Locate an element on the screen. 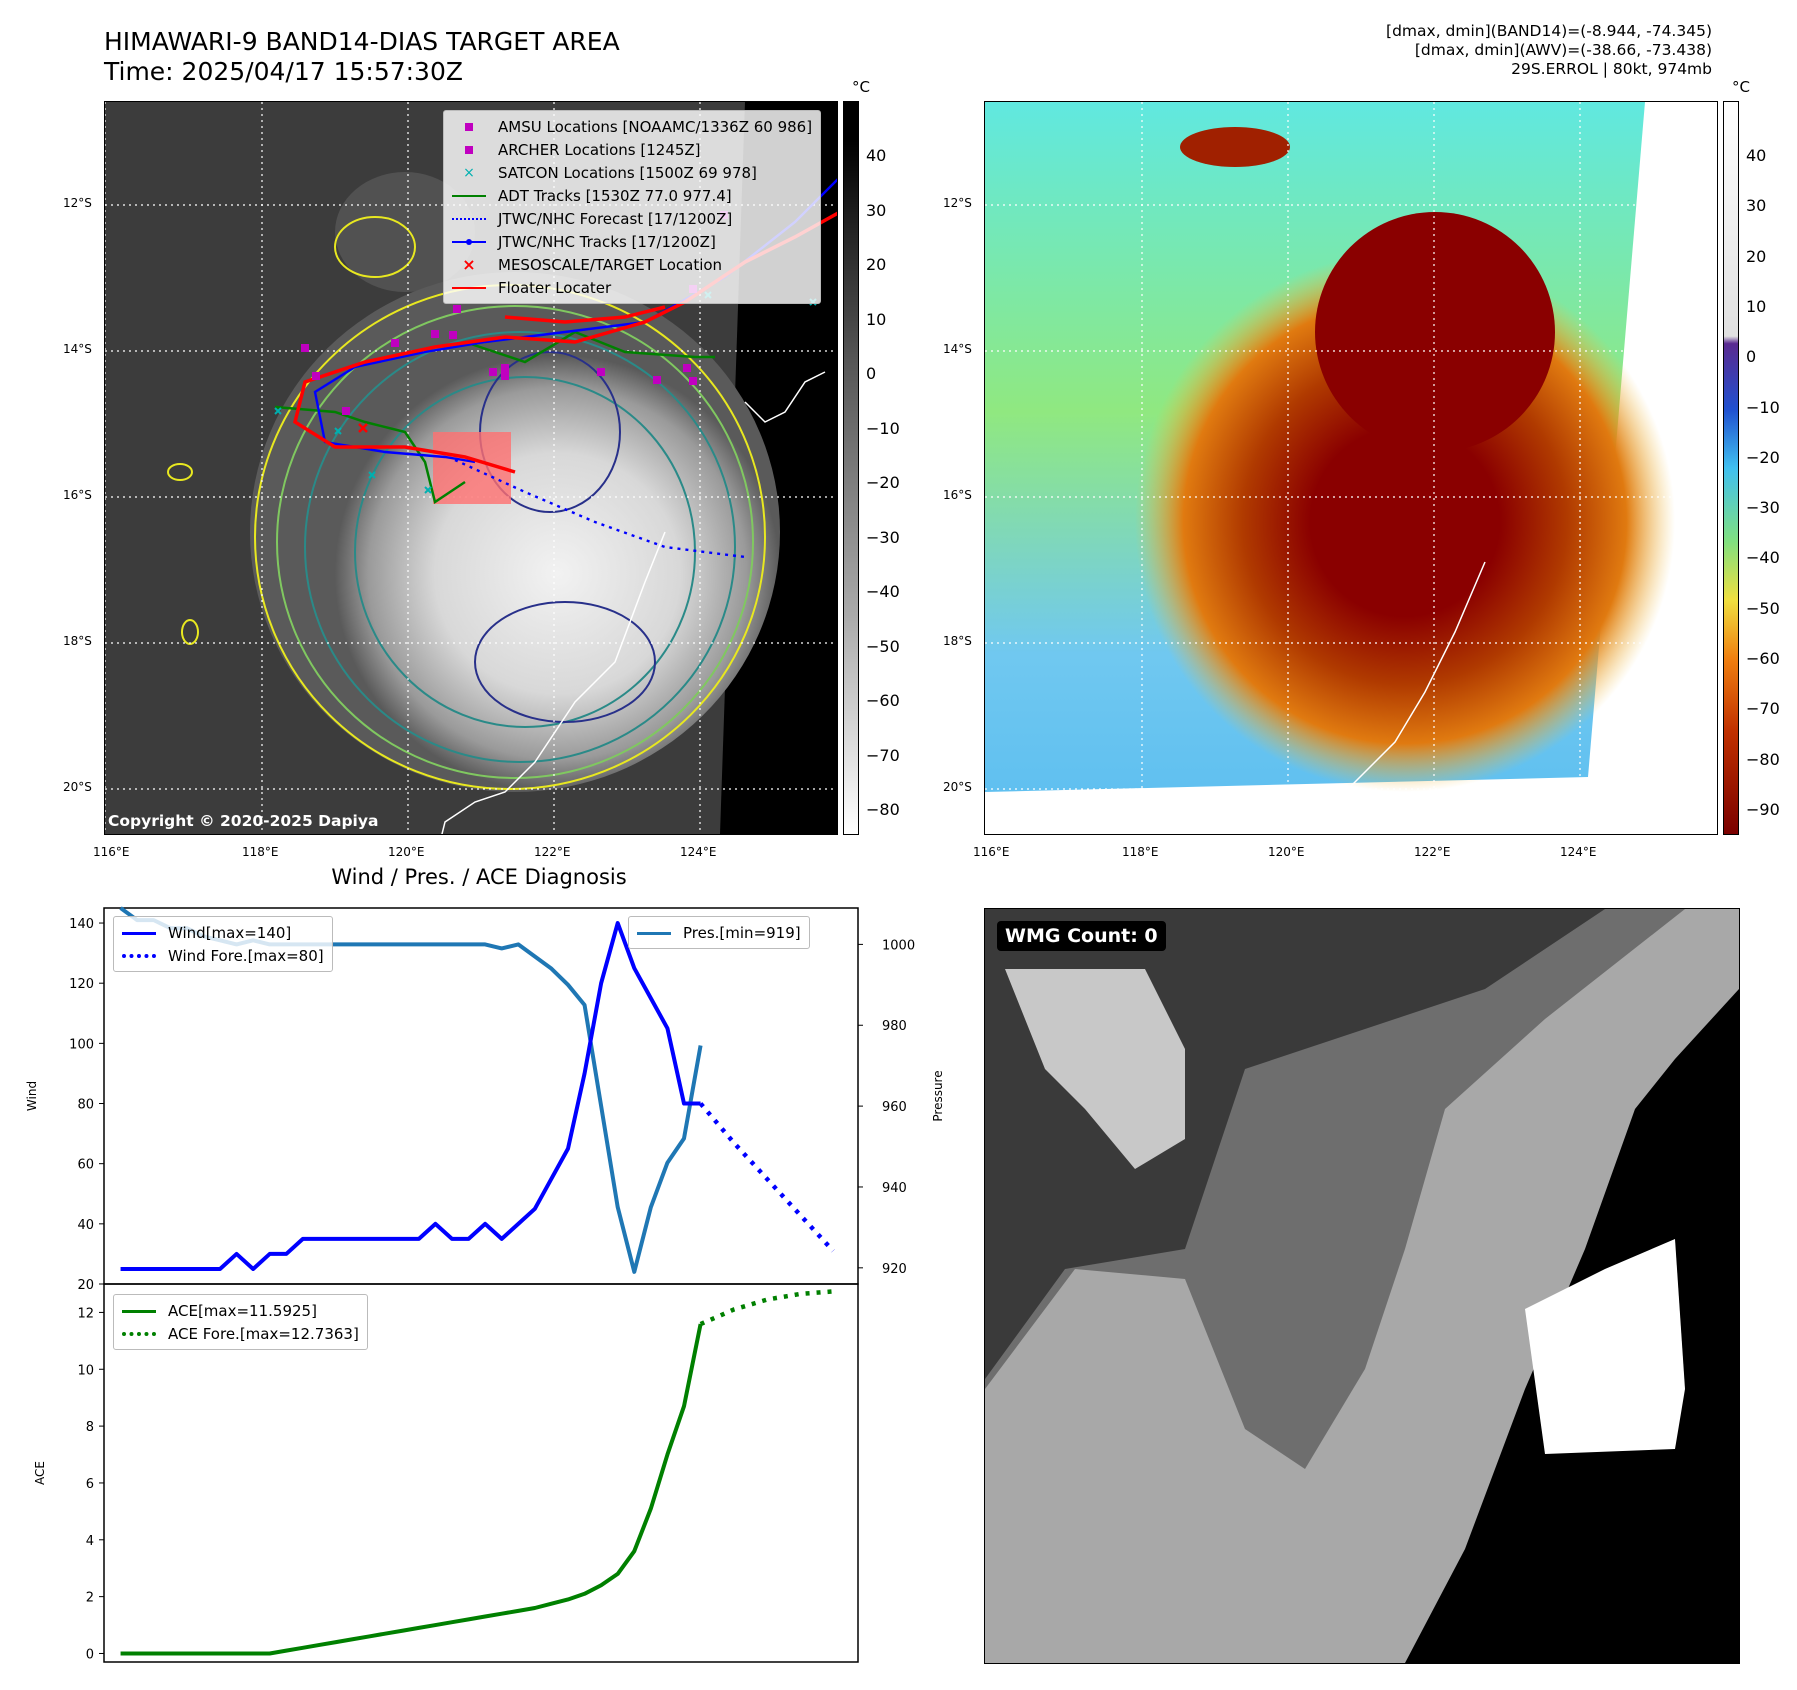  ace-line is located at coordinates (411, 1489).